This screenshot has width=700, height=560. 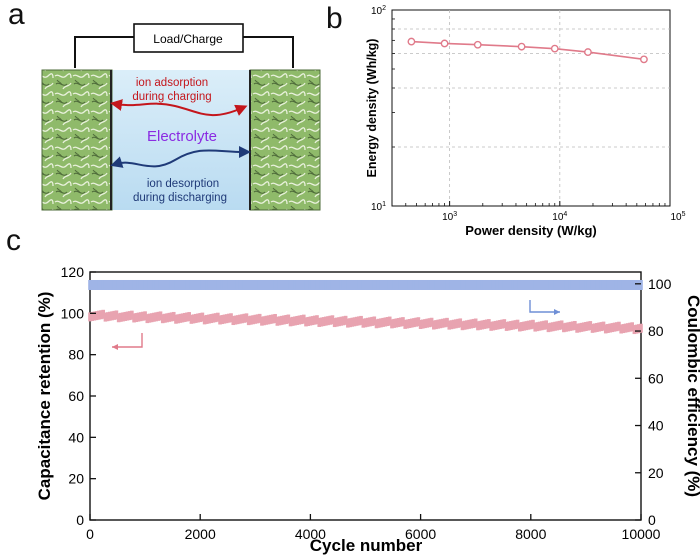 I want to click on cycling-ytick-label: 0, so click(x=80, y=520).